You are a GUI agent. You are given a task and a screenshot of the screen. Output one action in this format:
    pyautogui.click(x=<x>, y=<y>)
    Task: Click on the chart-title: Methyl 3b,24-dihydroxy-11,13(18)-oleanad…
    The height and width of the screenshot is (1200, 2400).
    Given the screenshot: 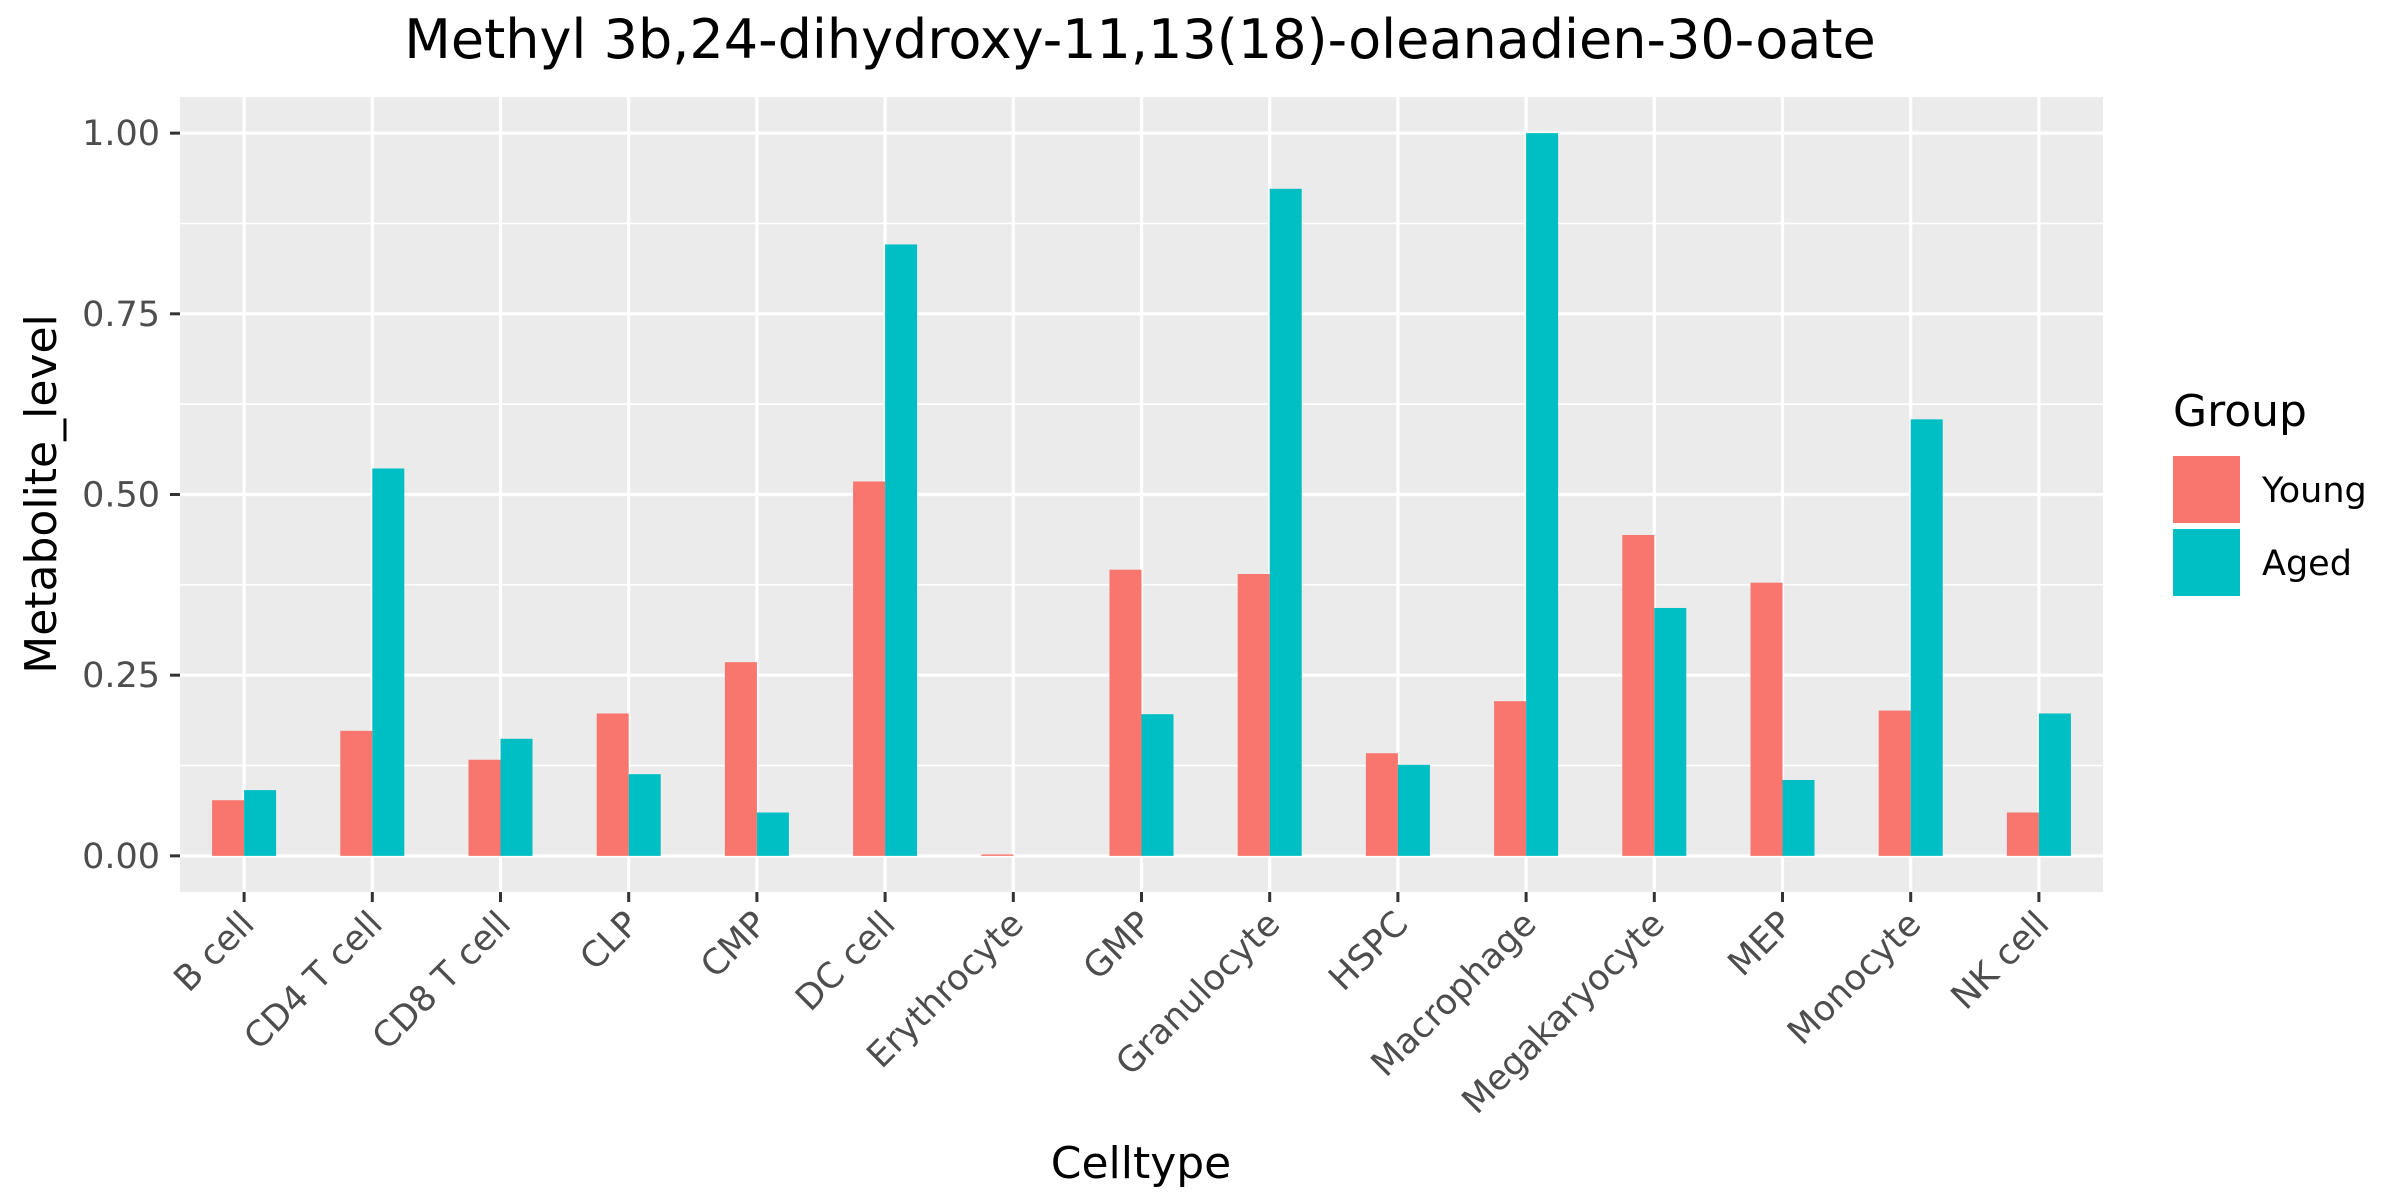 What is the action you would take?
    pyautogui.click(x=1139, y=39)
    